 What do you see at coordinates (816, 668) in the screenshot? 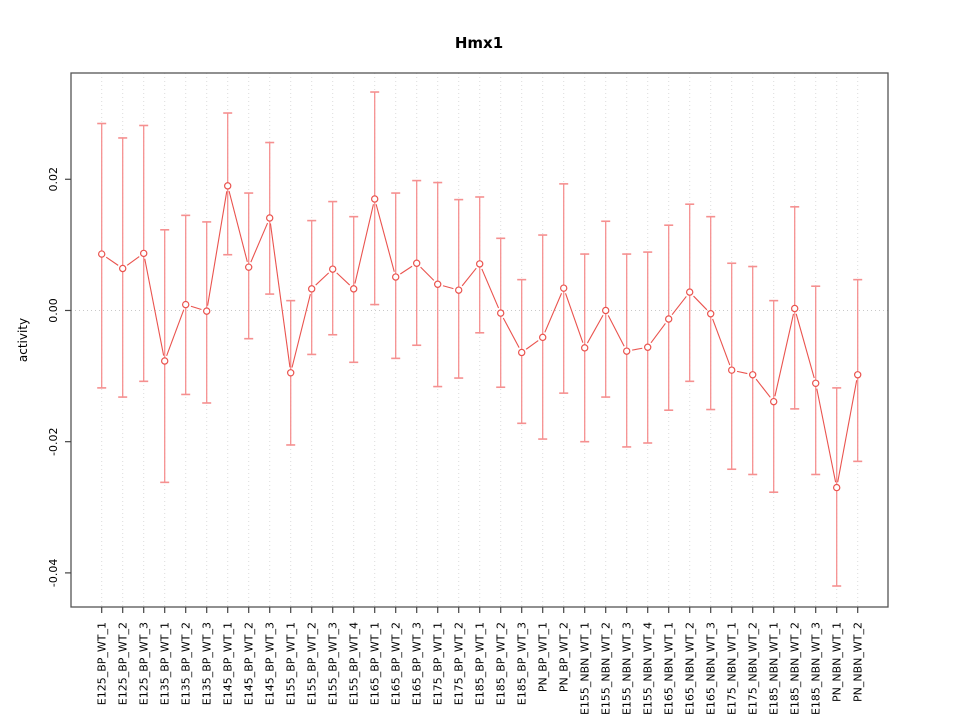
I see `x-tick-label: E185_NBN_WT_3` at bounding box center [816, 668].